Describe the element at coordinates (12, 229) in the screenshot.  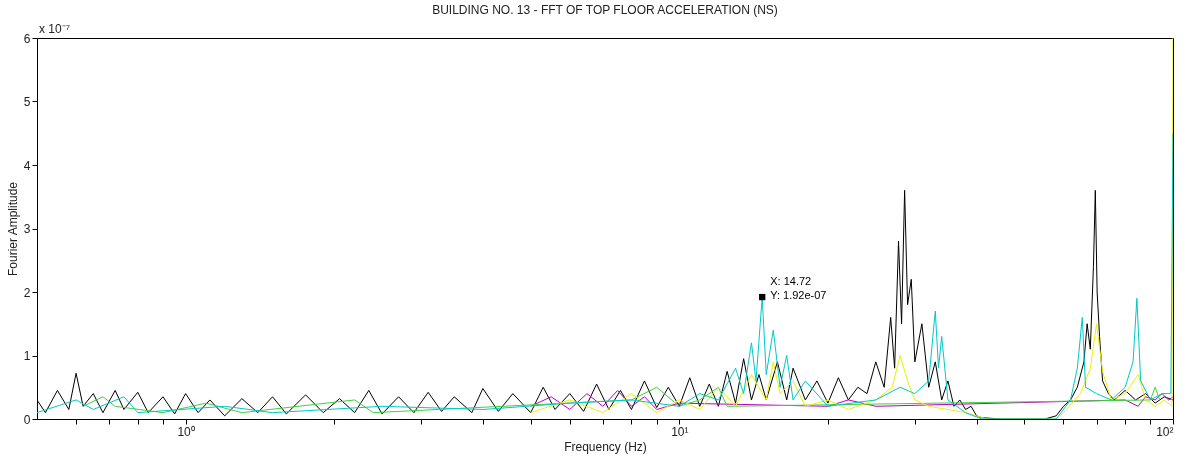
I see `y-axis-title: Fourier Amplitude` at that location.